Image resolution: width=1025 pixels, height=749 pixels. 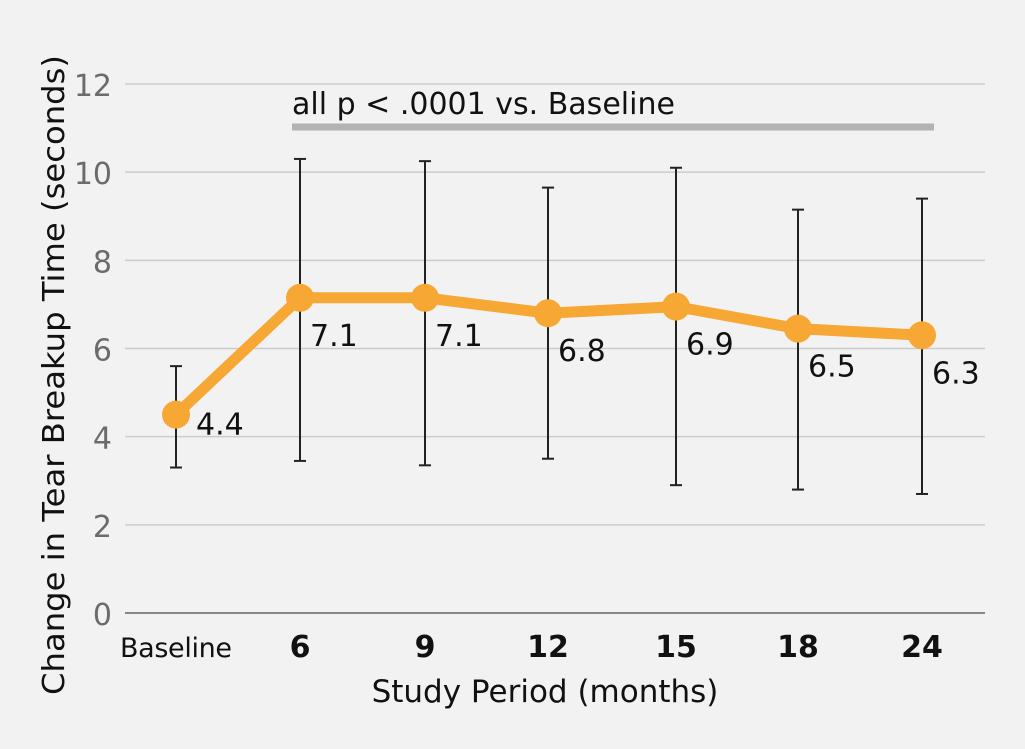 What do you see at coordinates (548, 647) in the screenshot?
I see `x-tick-label-12: 12` at bounding box center [548, 647].